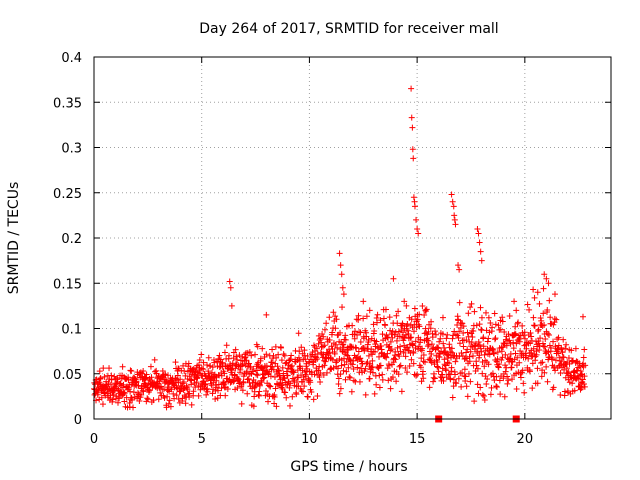 The height and width of the screenshot is (480, 640). What do you see at coordinates (67, 375) in the screenshot?
I see `y-tick-label: 0.05` at bounding box center [67, 375].